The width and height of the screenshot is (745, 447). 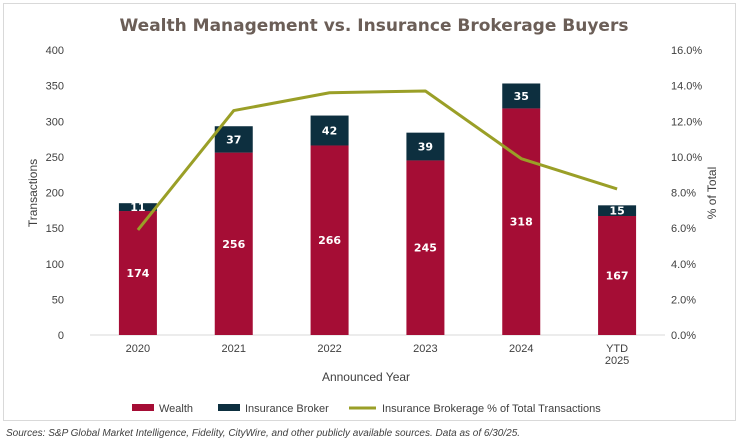 I want to click on x-tick-label: YTD, so click(x=617, y=349).